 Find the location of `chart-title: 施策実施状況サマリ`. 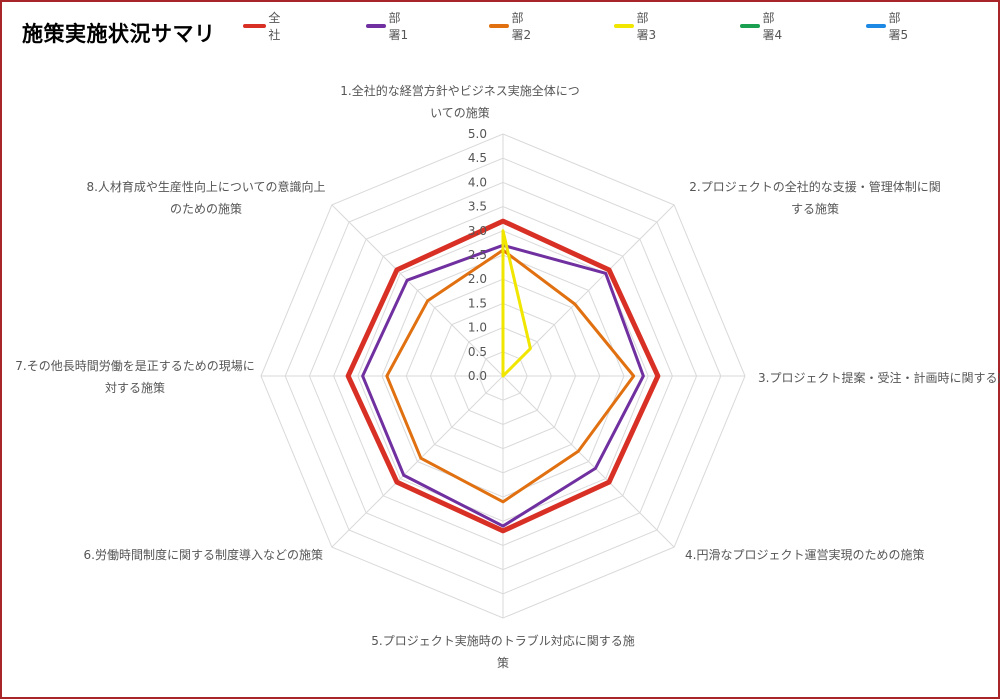

chart-title: 施策実施状況サマリ is located at coordinates (119, 34).